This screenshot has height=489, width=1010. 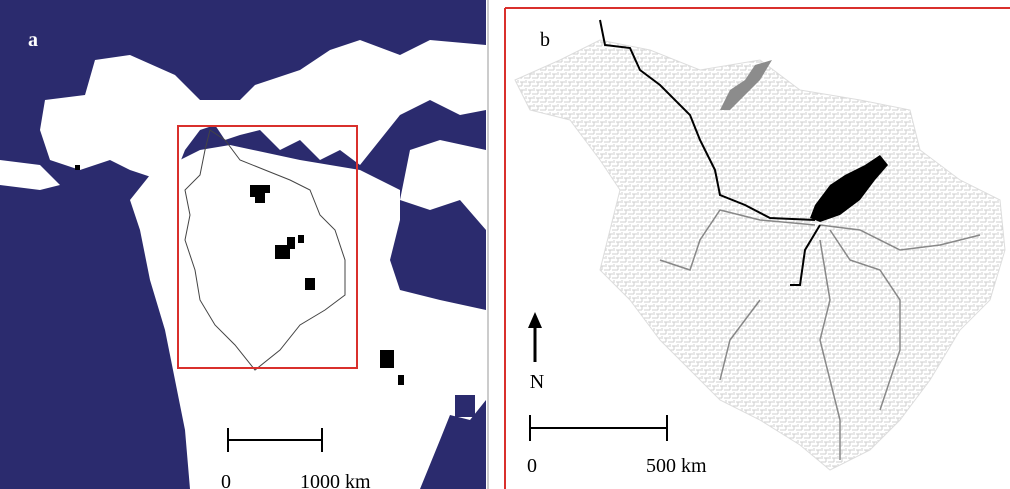 What do you see at coordinates (537, 382) in the screenshot?
I see `north-label: N` at bounding box center [537, 382].